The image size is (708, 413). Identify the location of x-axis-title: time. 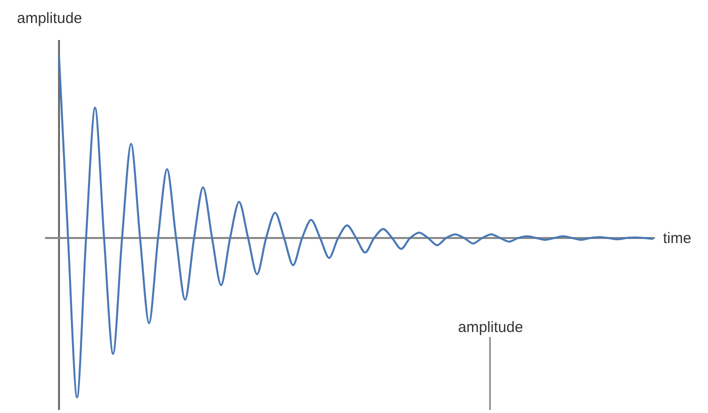
(677, 238).